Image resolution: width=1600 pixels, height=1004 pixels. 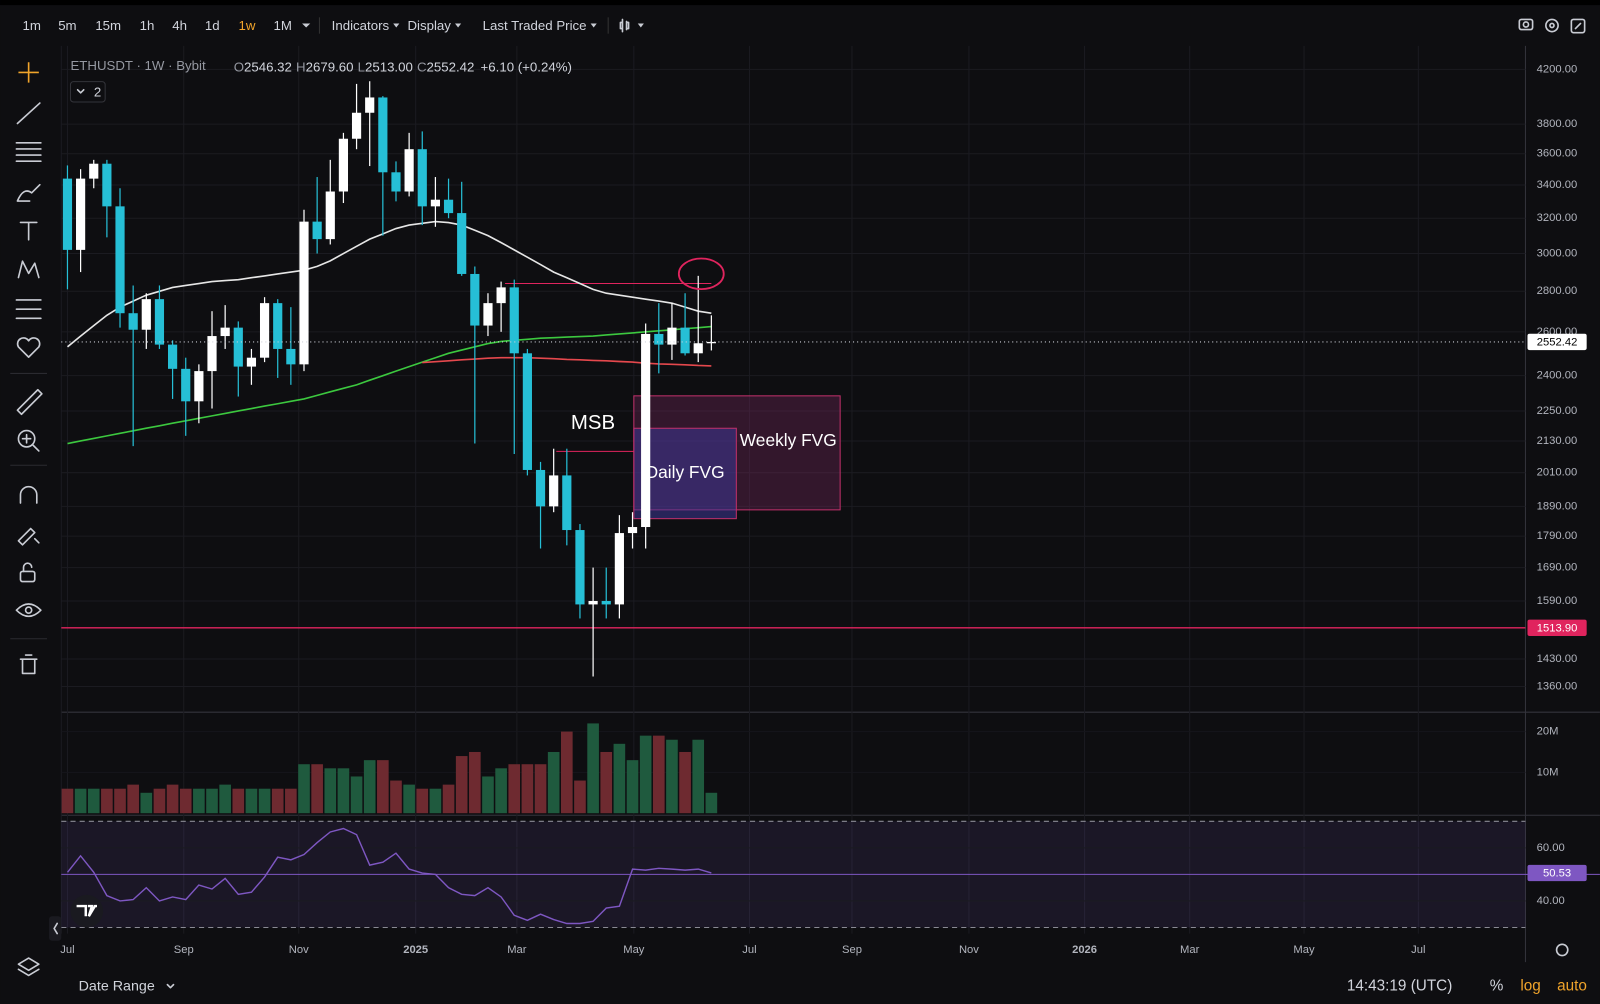 What do you see at coordinates (28, 269) in the screenshot?
I see `pattern-tool` at bounding box center [28, 269].